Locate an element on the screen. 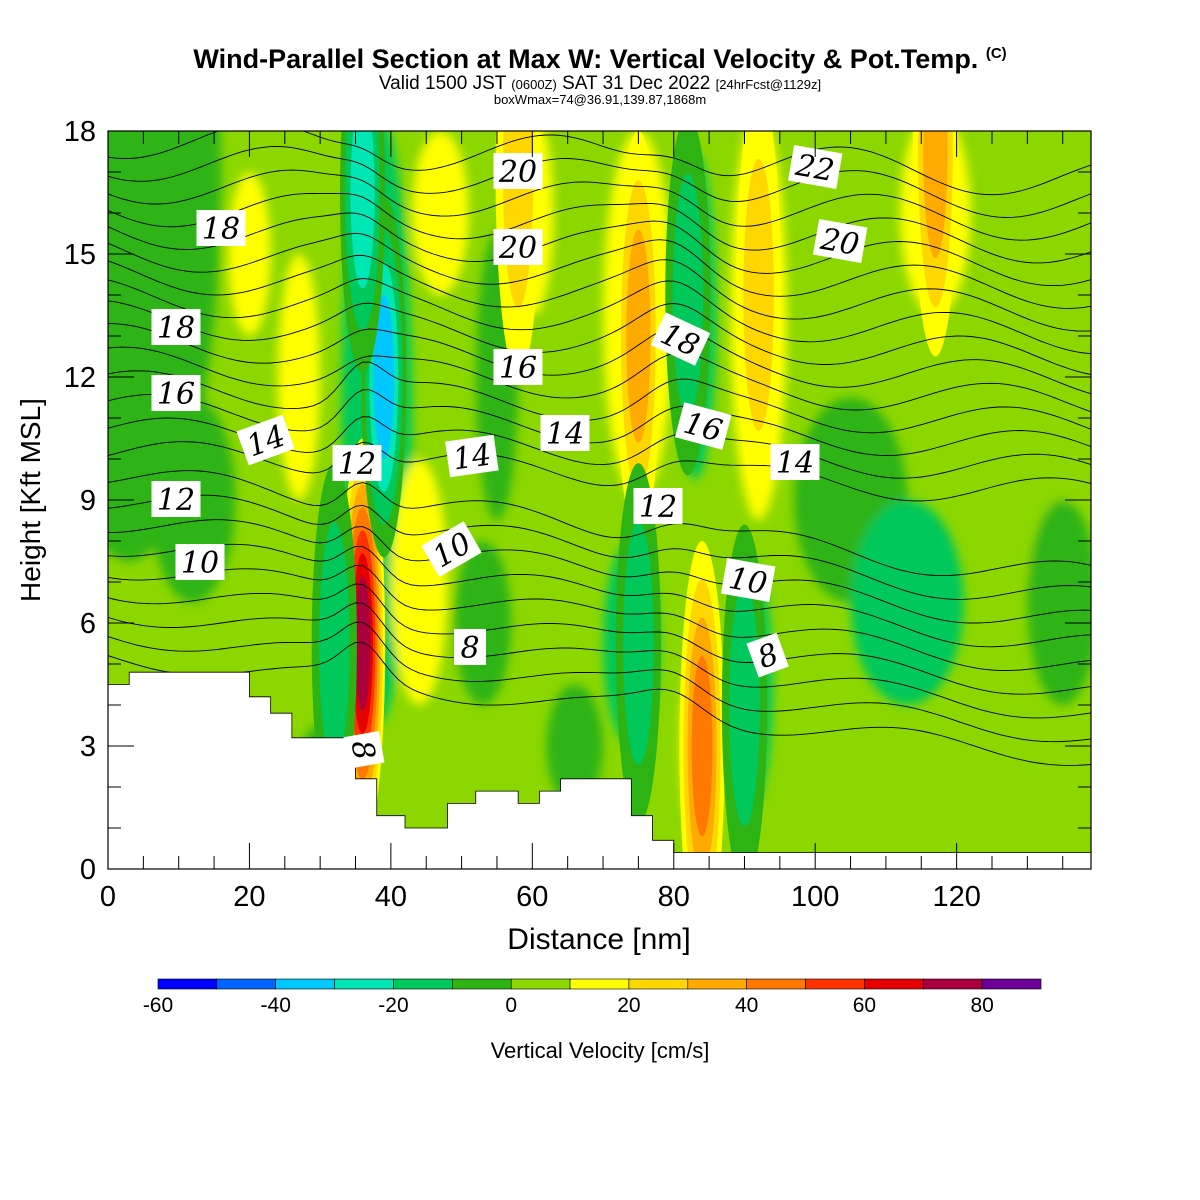  valid-date: SAT 31 Dec 2022 is located at coordinates (636, 83).